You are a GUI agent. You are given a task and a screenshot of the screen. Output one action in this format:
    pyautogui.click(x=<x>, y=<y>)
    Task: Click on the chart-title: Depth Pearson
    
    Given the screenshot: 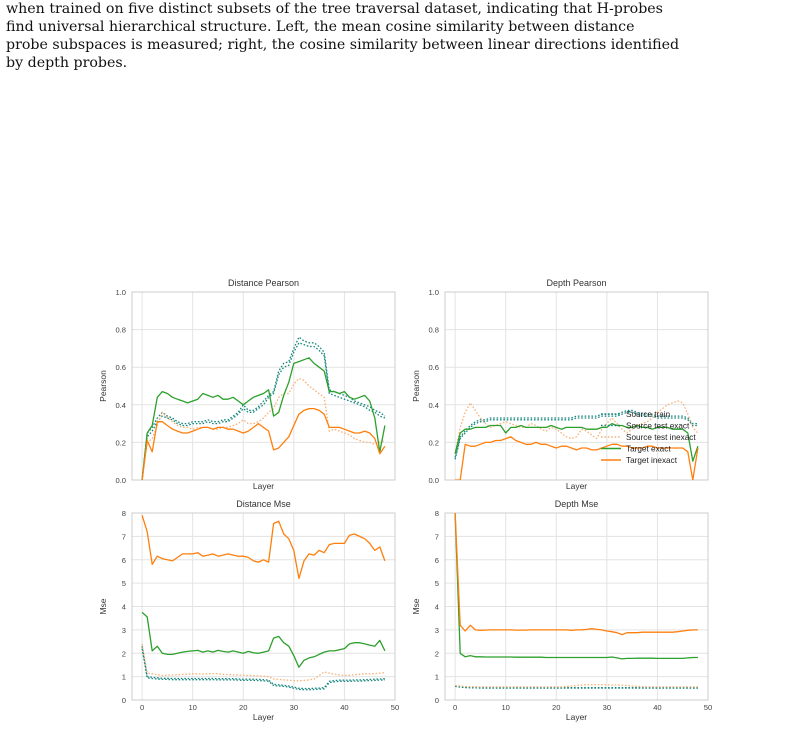 What is the action you would take?
    pyautogui.click(x=576, y=283)
    